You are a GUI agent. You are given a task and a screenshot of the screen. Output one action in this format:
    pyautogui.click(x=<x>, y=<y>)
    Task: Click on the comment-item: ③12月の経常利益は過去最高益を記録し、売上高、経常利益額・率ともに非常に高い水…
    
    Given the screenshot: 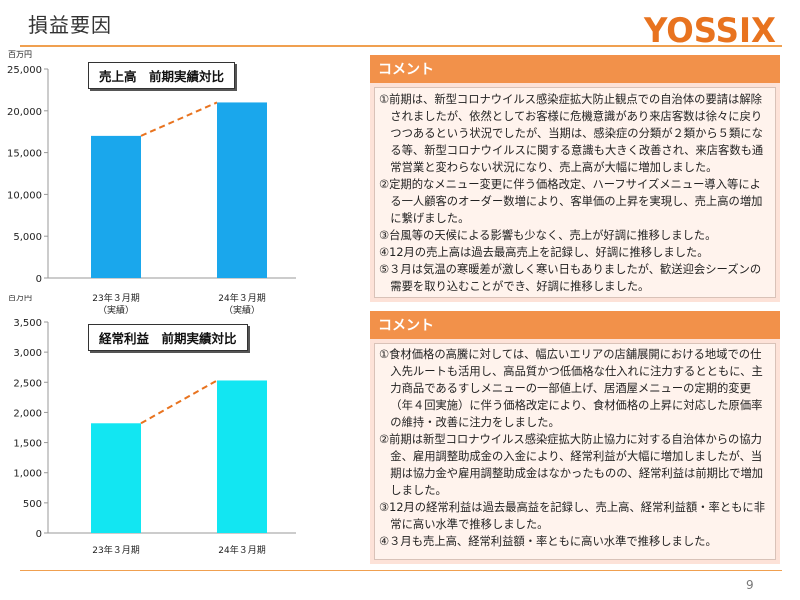 What is the action you would take?
    pyautogui.click(x=572, y=516)
    